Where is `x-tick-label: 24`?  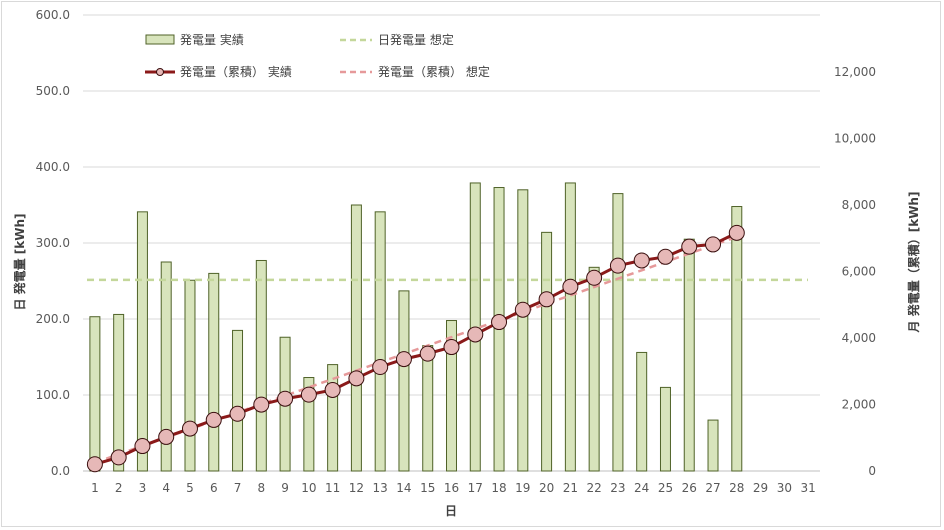
x-tick-label: 24 is located at coordinates (641, 488).